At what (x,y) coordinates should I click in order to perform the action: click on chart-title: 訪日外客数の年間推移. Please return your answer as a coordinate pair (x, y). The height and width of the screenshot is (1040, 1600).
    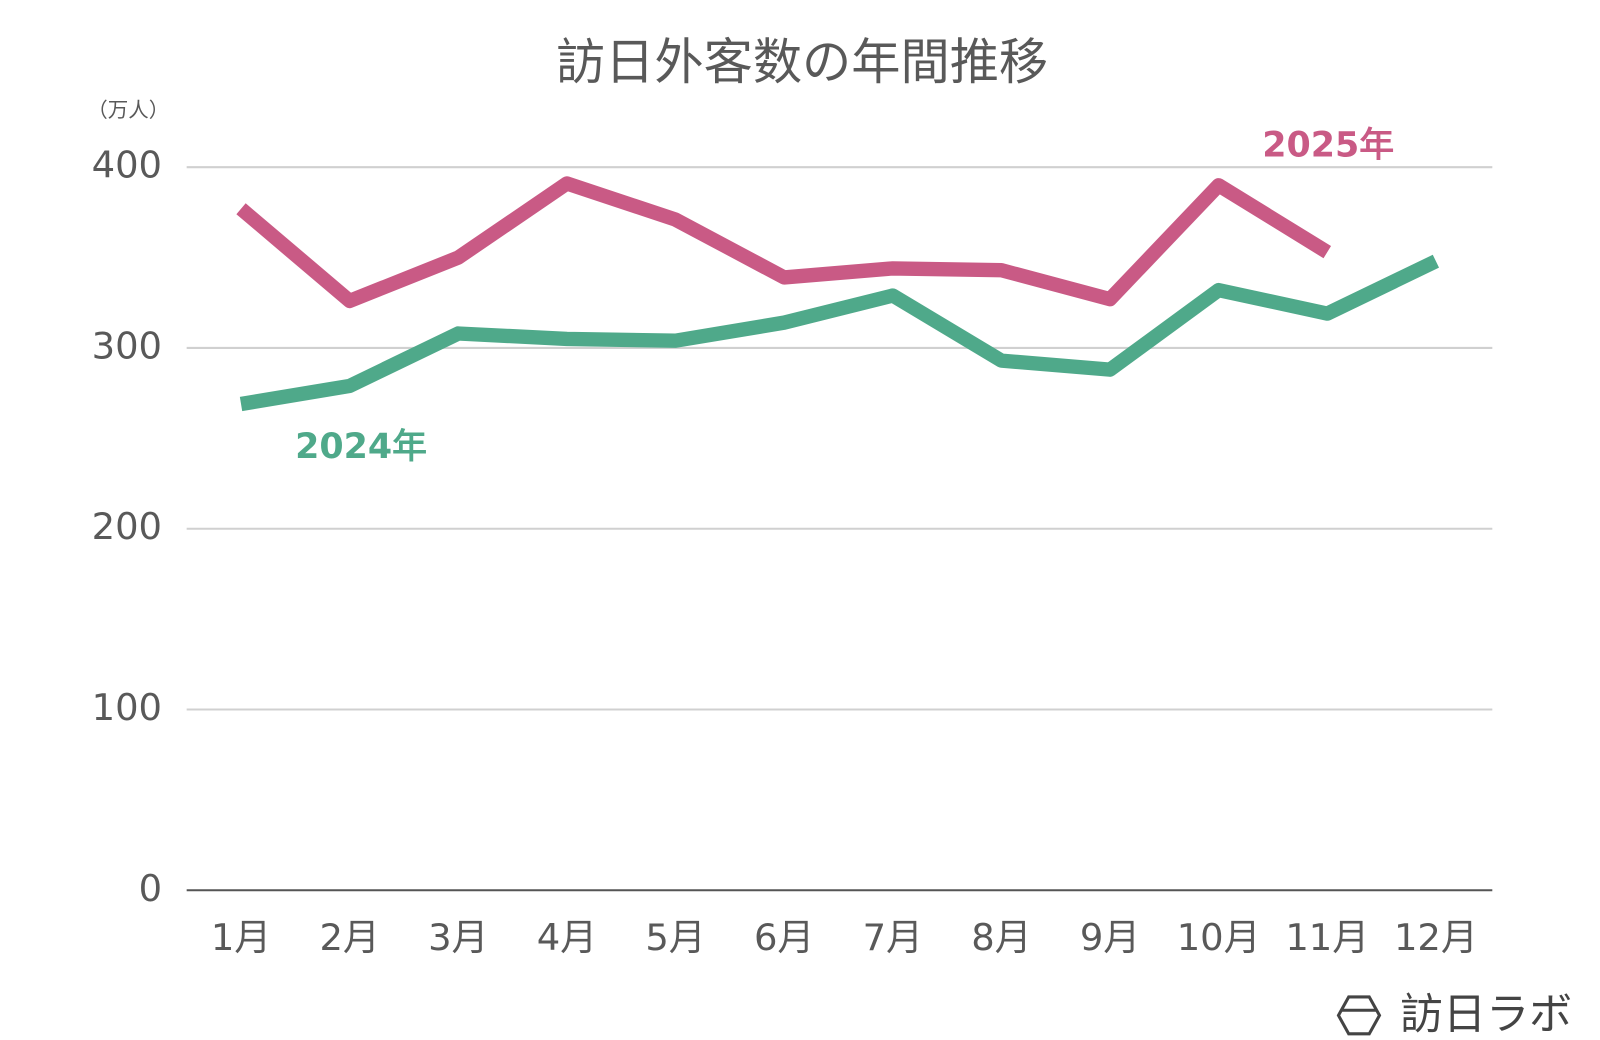
    Looking at the image, I should click on (802, 62).